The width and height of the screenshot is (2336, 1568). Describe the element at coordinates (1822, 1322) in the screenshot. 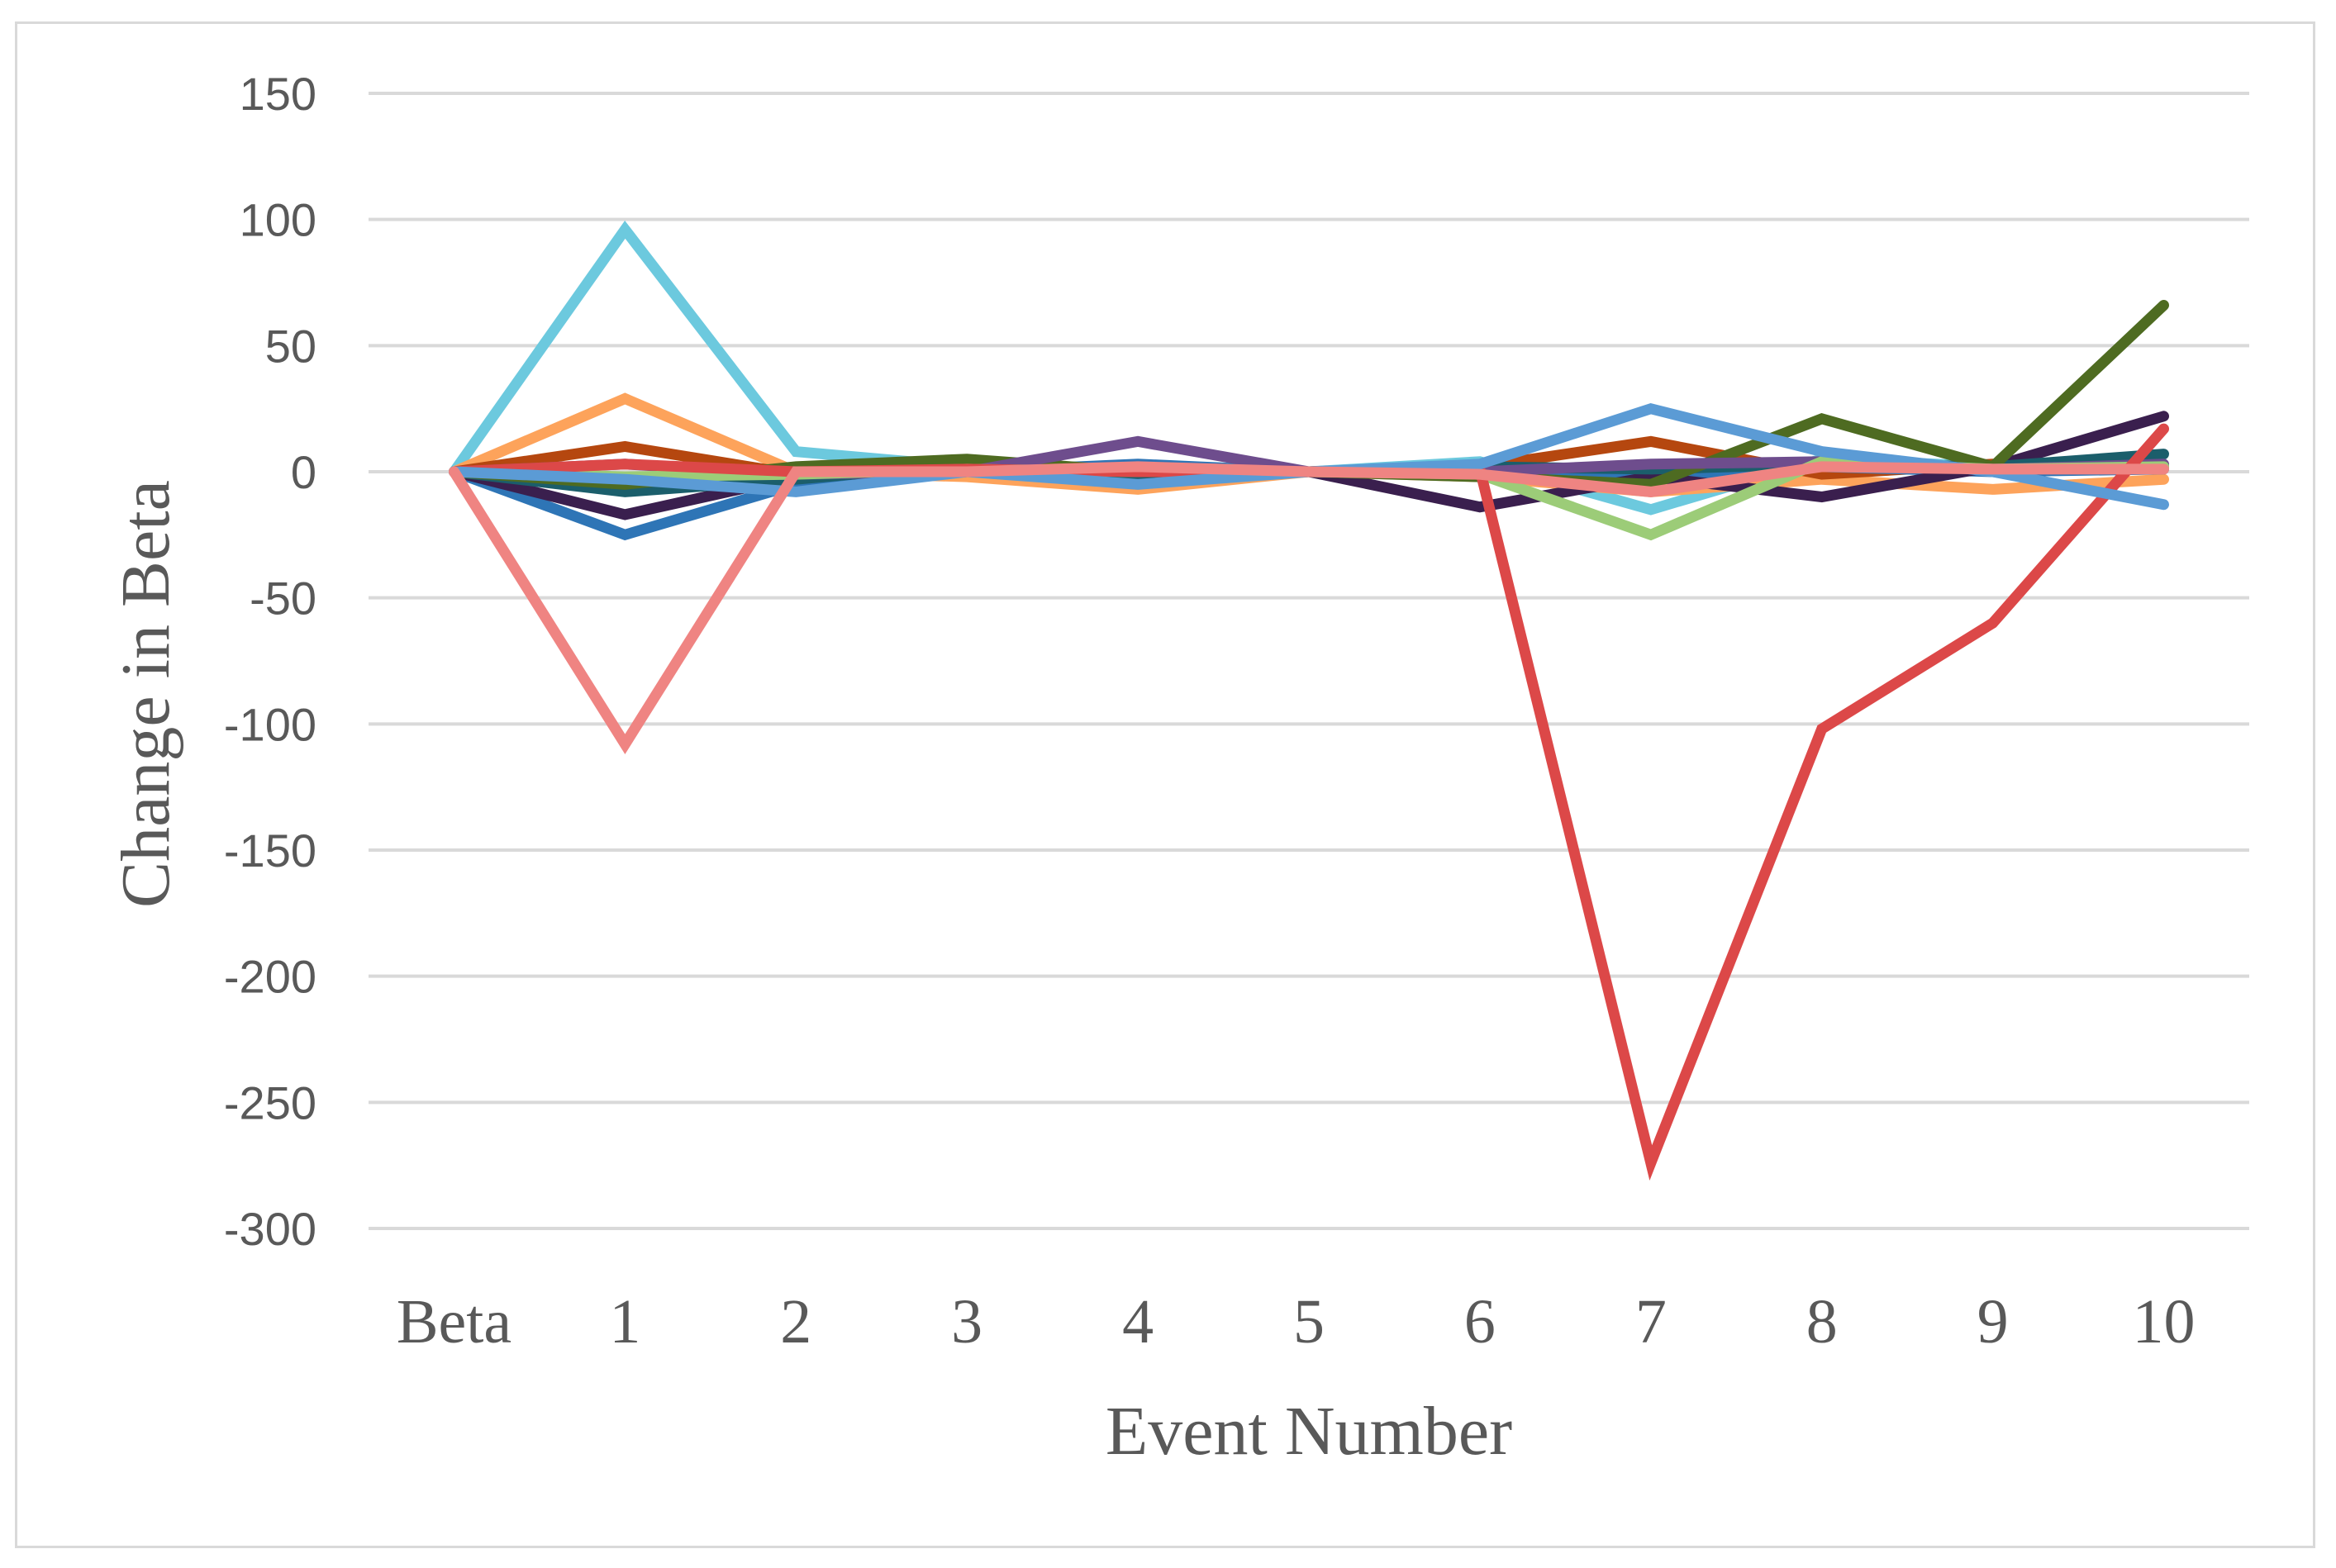

I see `x-tick-label: 8` at that location.